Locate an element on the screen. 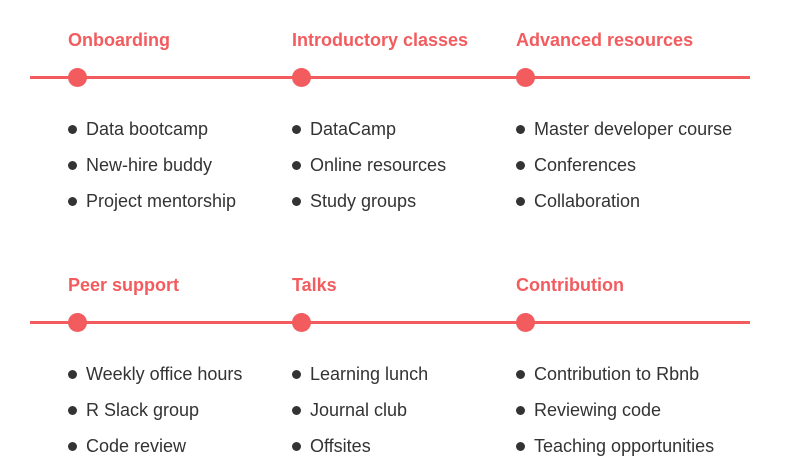 The image size is (800, 475). list-item: Data bootcamp is located at coordinates (152, 129).